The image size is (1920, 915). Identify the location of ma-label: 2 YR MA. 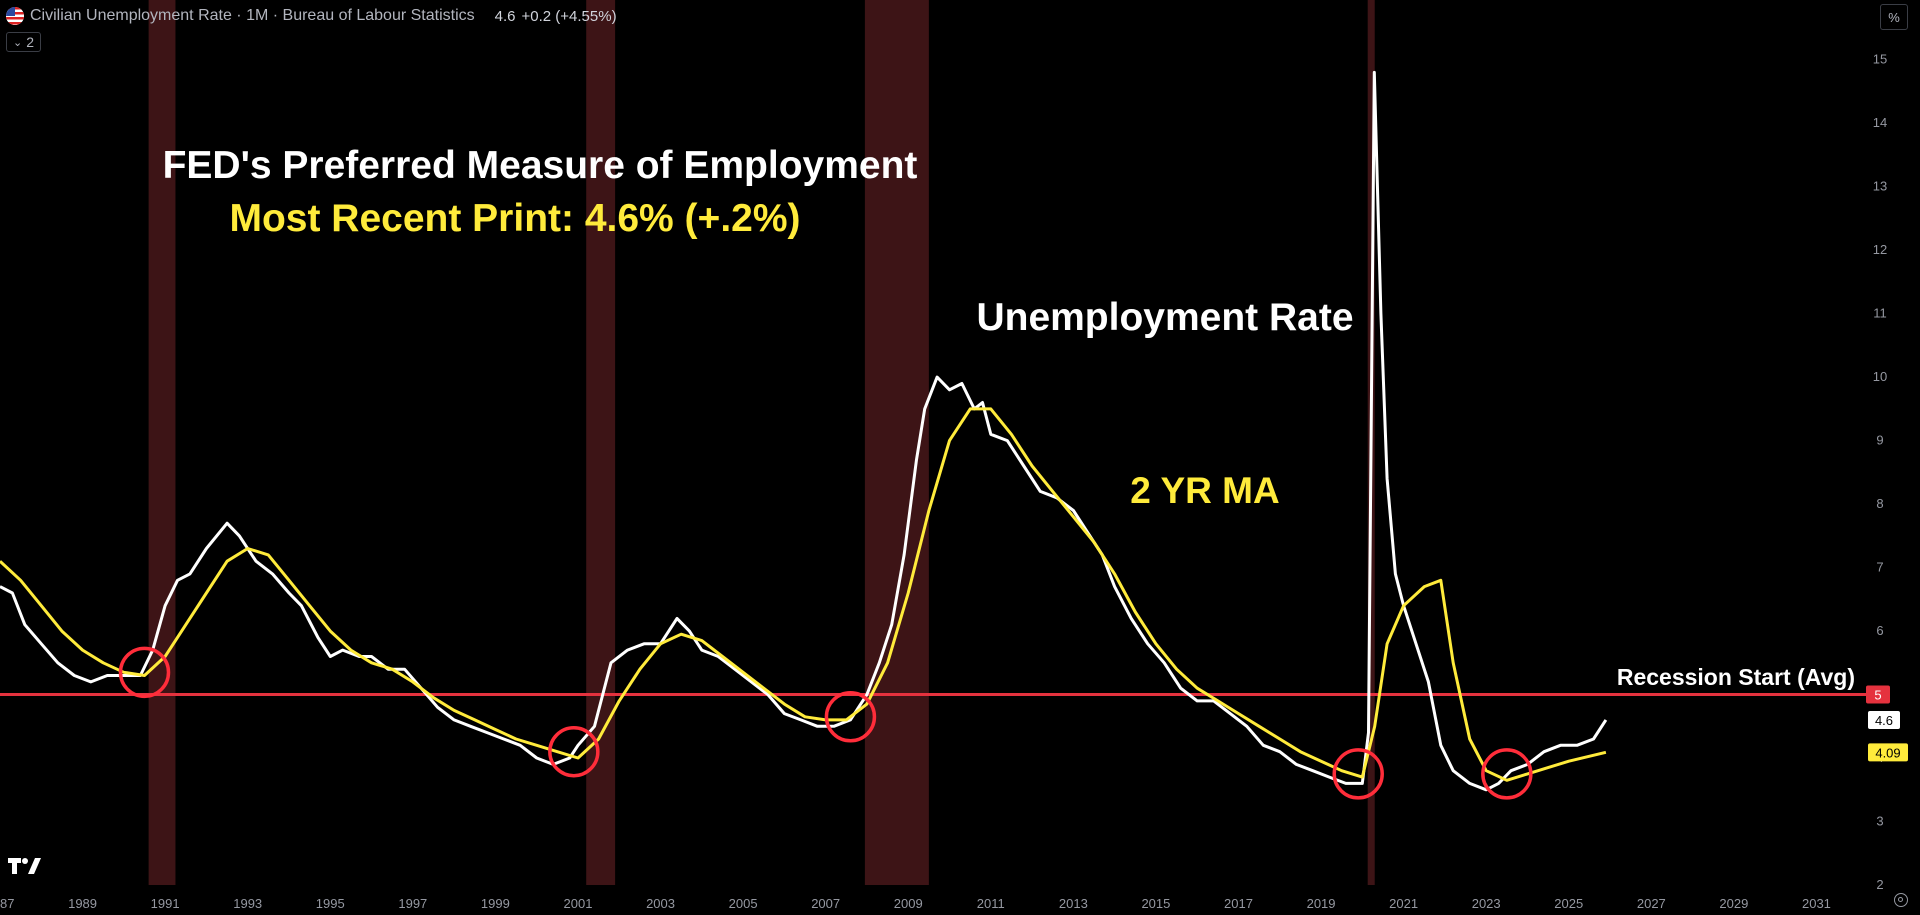
(1204, 490).